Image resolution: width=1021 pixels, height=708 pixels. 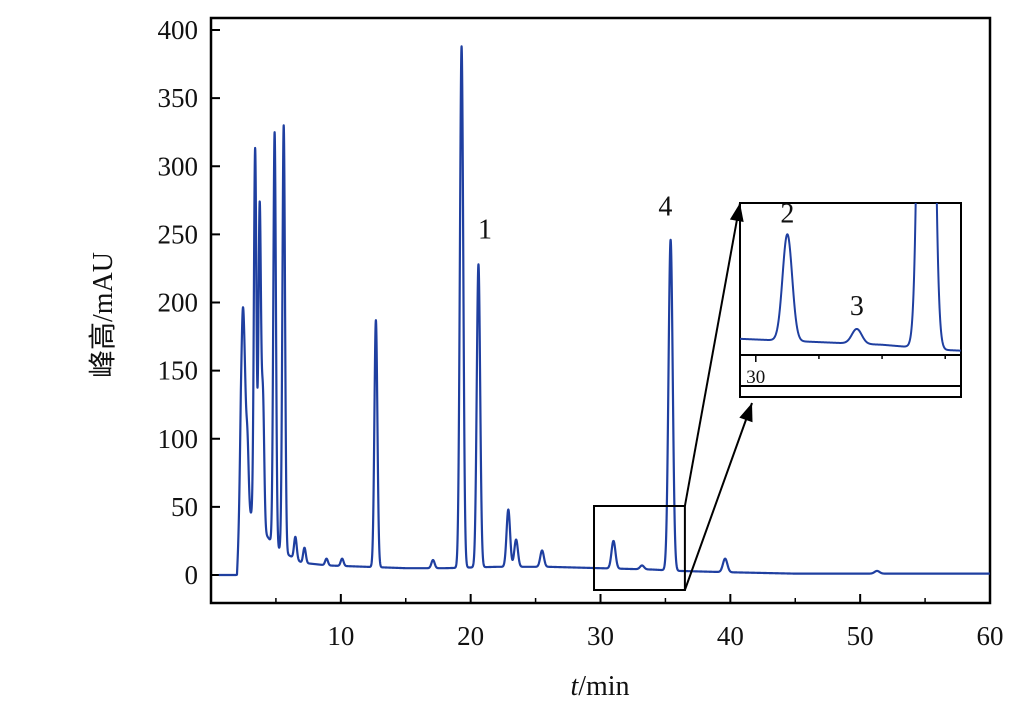 What do you see at coordinates (178, 166) in the screenshot?
I see `y-tick-label: 300` at bounding box center [178, 166].